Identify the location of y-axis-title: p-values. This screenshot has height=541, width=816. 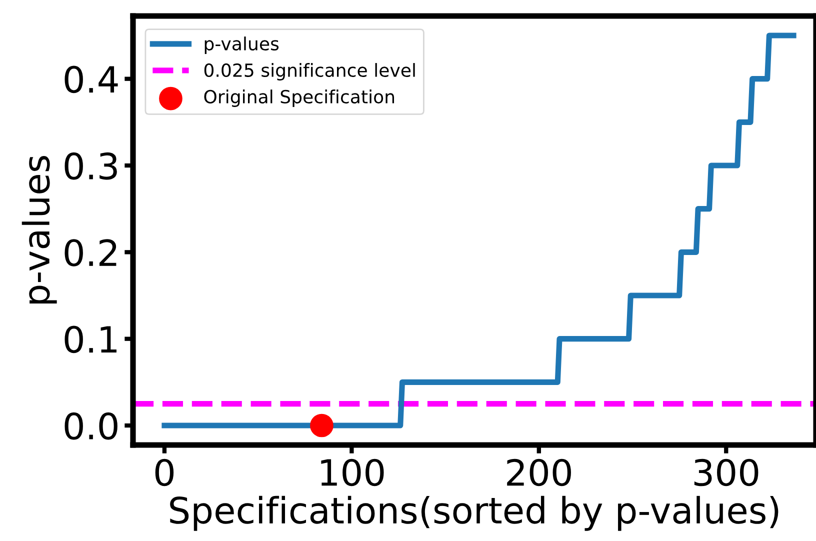
(39, 230).